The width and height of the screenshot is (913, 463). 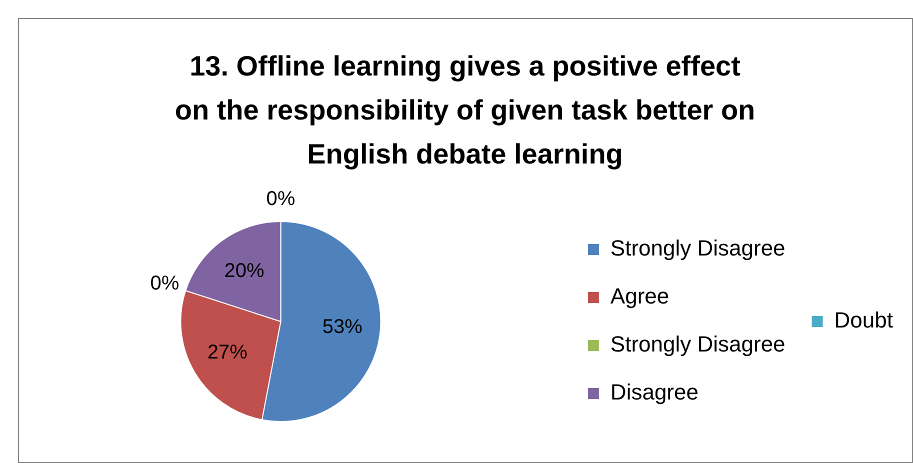 I want to click on legend-label: Disagree, so click(x=654, y=392).